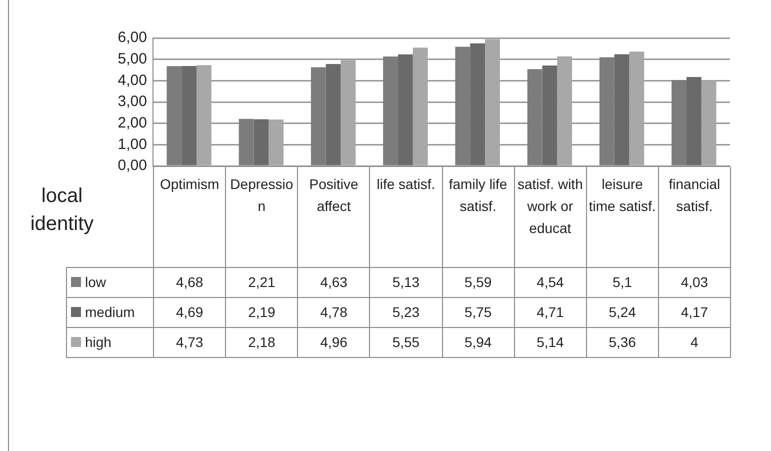 This screenshot has width=771, height=451. Describe the element at coordinates (694, 217) in the screenshot. I see `x-tick-label: financial satisf.` at that location.